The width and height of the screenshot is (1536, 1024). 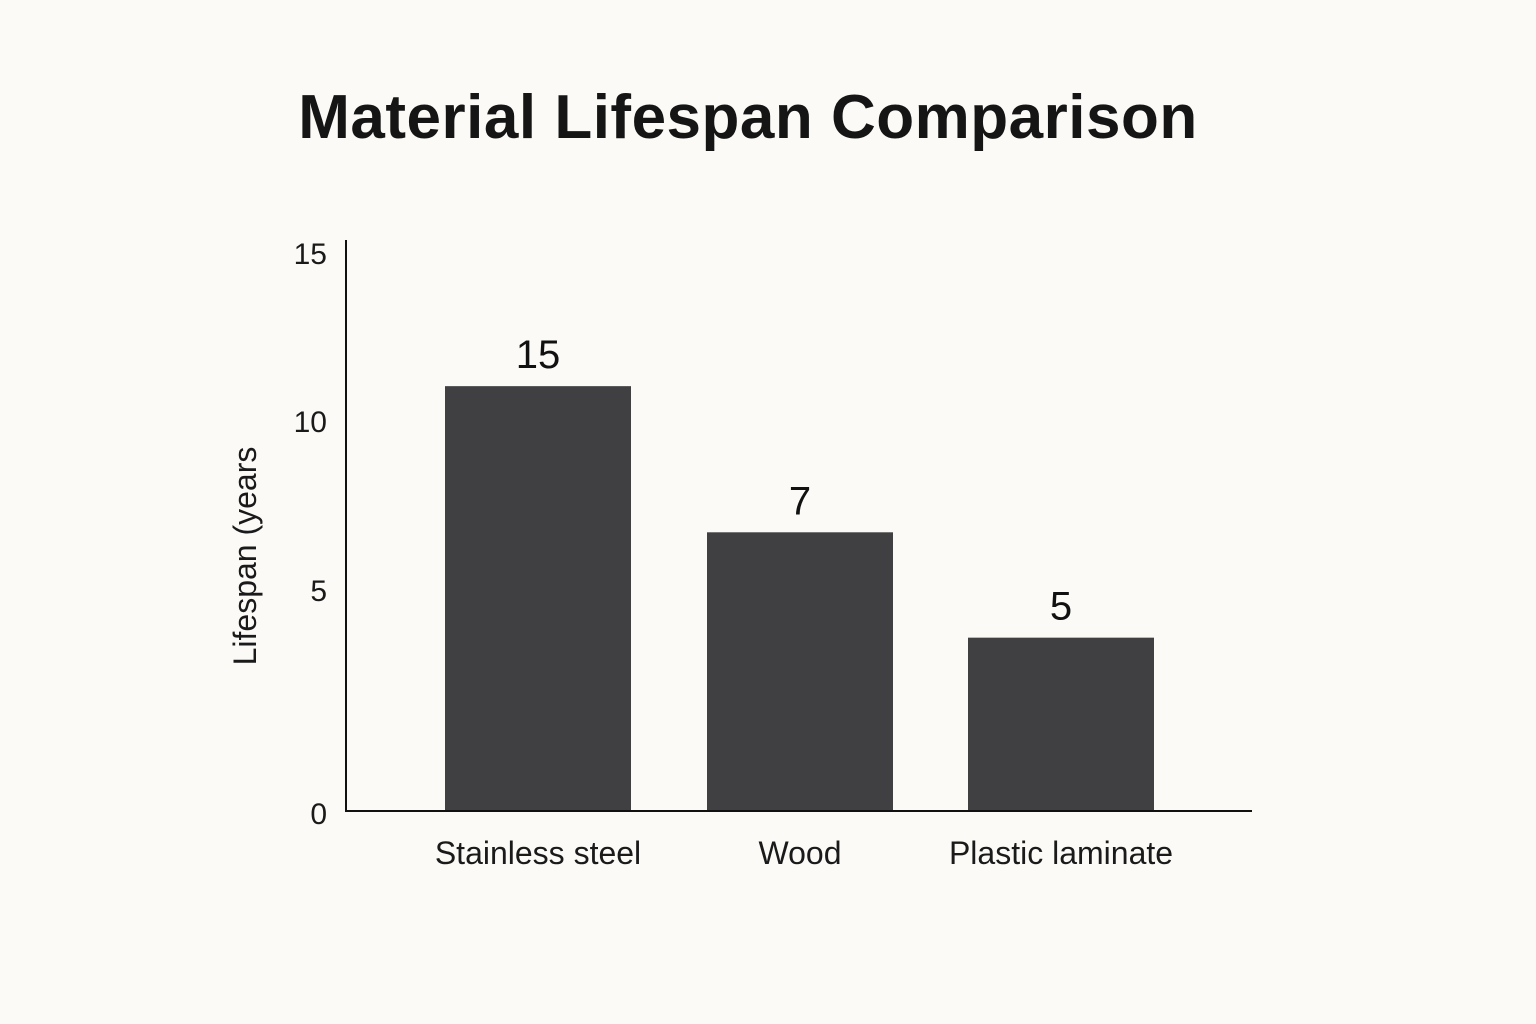 I want to click on category-label-0: Stainless steel, so click(x=538, y=853).